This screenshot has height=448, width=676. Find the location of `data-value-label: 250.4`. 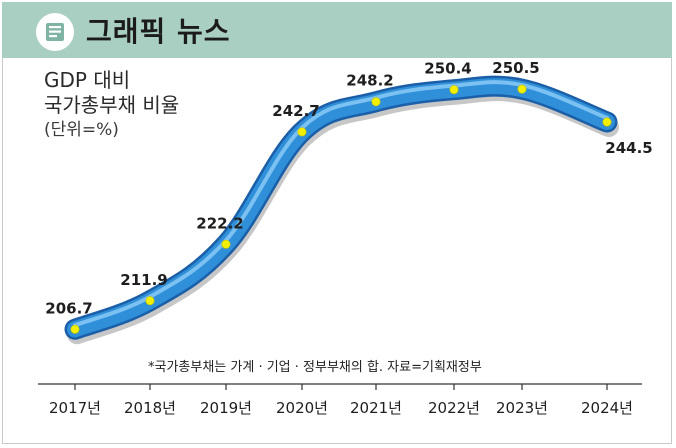

data-value-label: 250.4 is located at coordinates (447, 69).